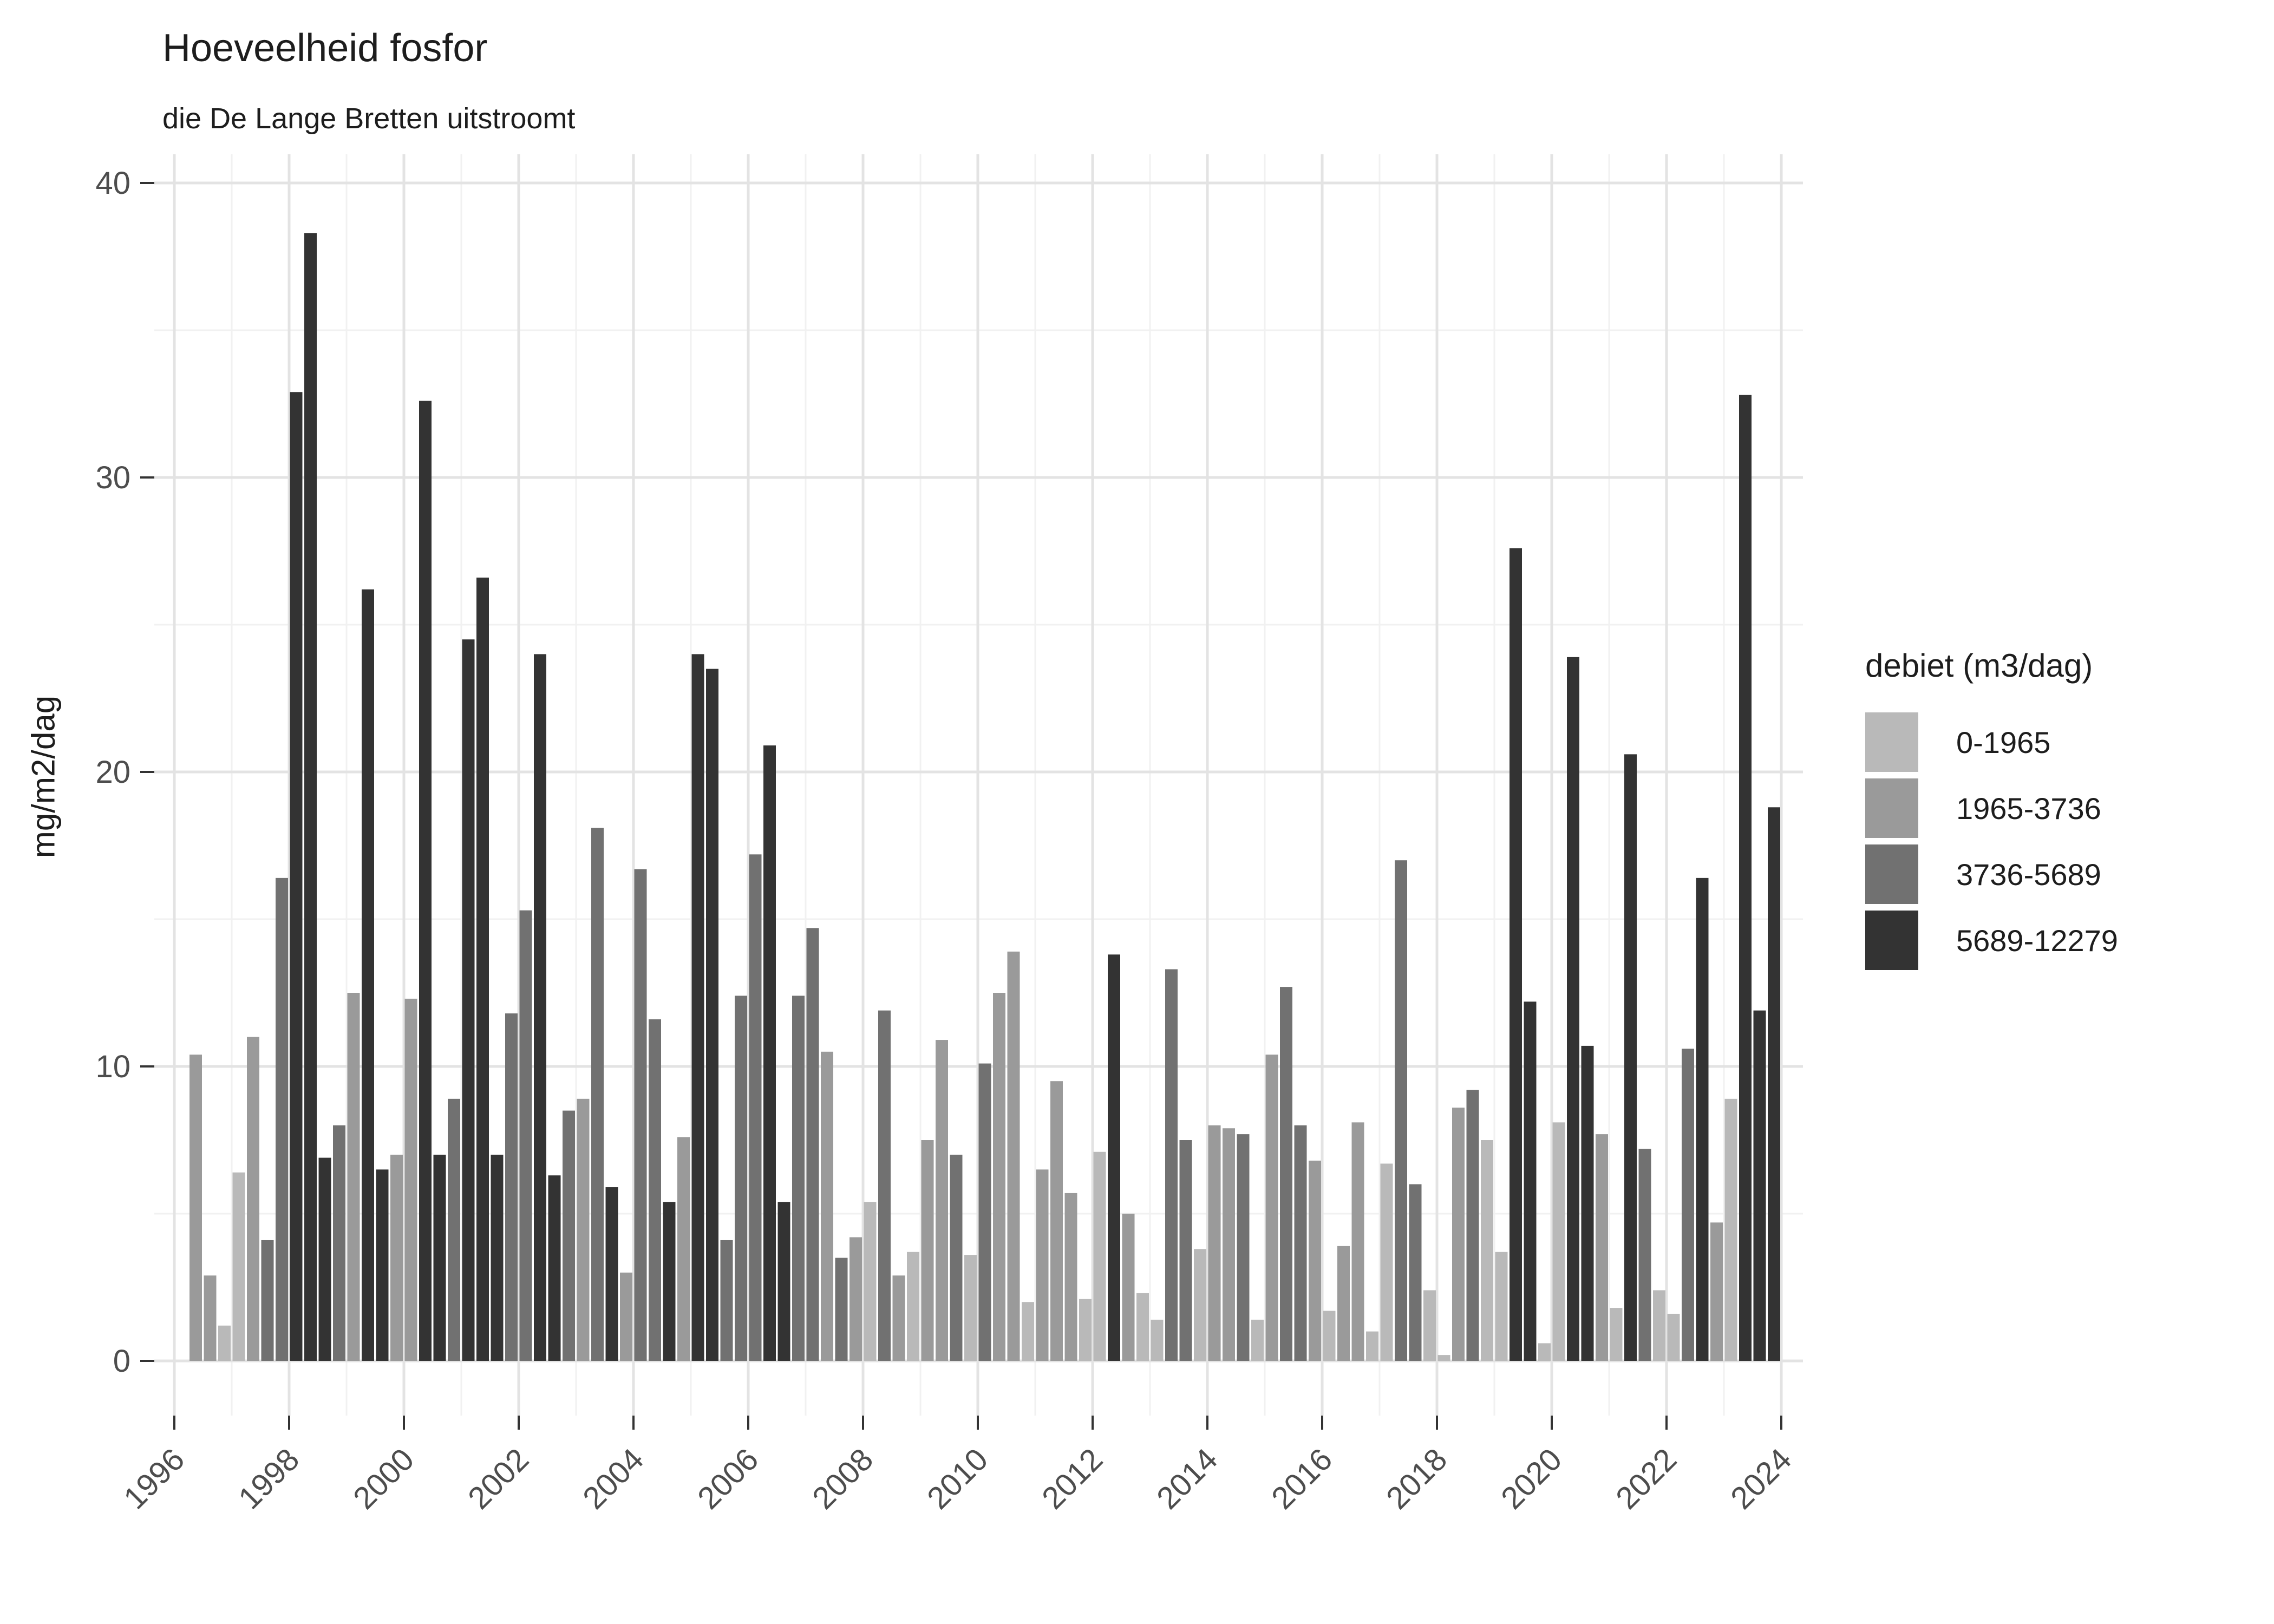 The width and height of the screenshot is (2274, 1624). Describe the element at coordinates (253, 1199) in the screenshot. I see `bar-1997-q2` at that location.